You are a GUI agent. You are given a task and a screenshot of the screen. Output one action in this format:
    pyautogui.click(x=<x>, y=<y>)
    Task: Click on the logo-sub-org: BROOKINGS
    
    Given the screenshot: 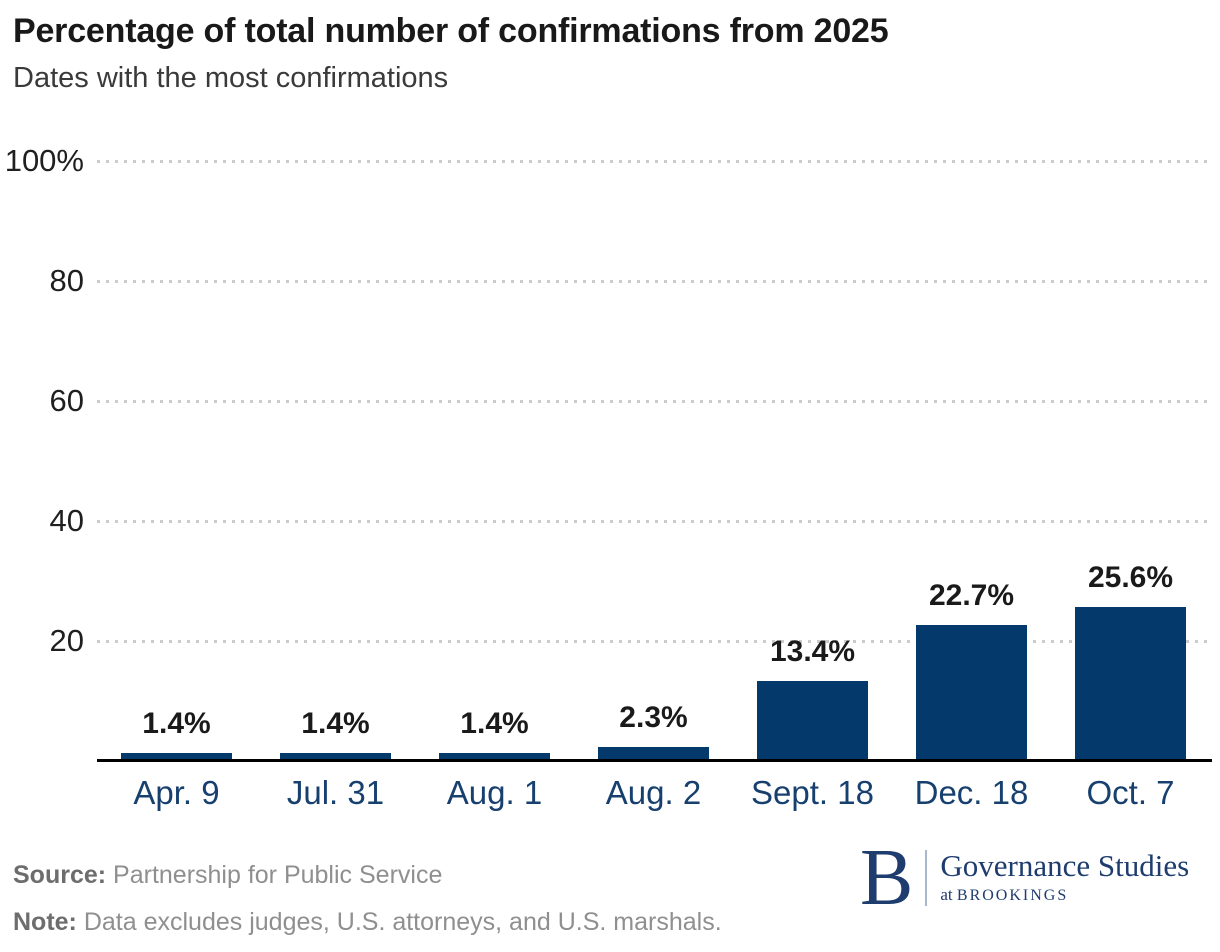 What is the action you would take?
    pyautogui.click(x=1012, y=895)
    